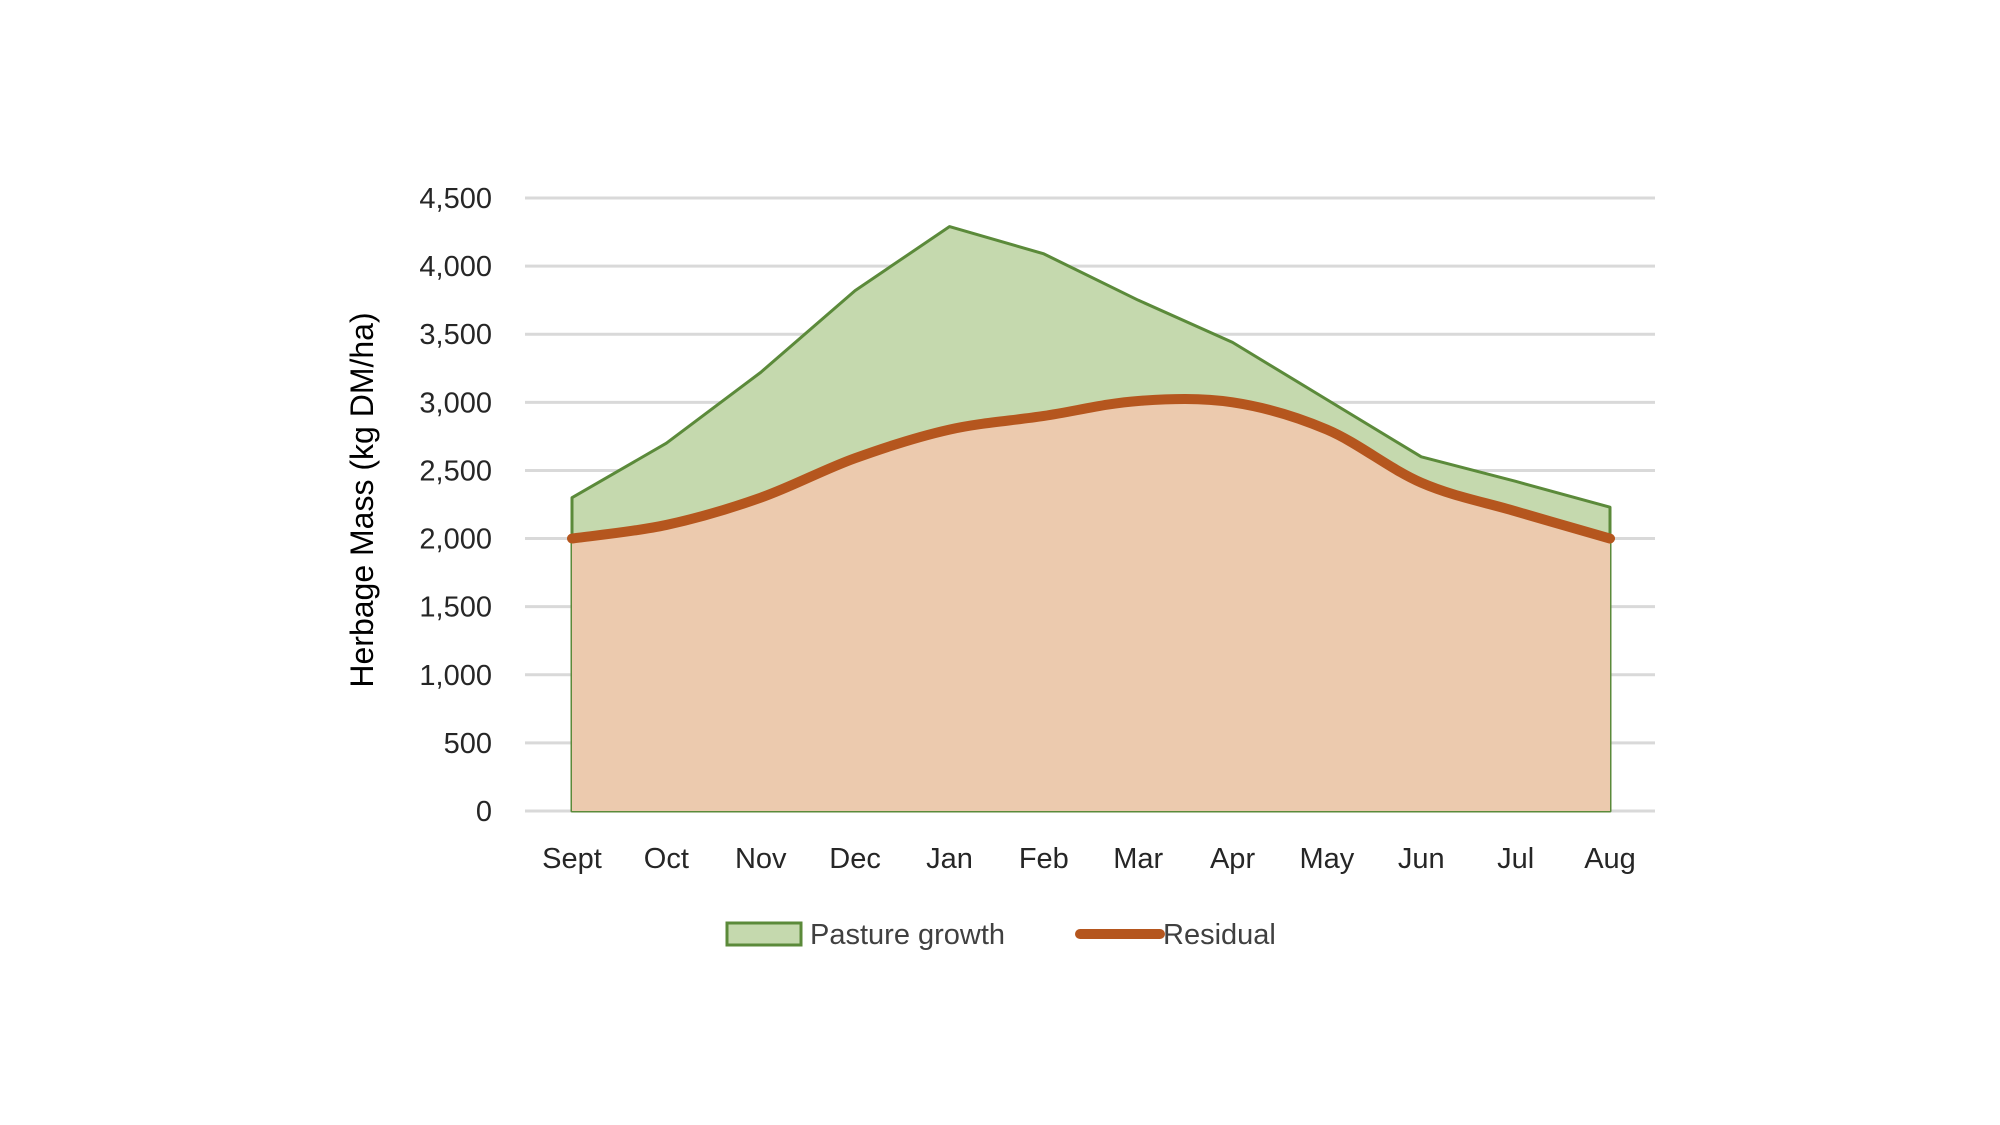 The height and width of the screenshot is (1125, 2000). What do you see at coordinates (455, 199) in the screenshot?
I see `y-tick-label: 4,500` at bounding box center [455, 199].